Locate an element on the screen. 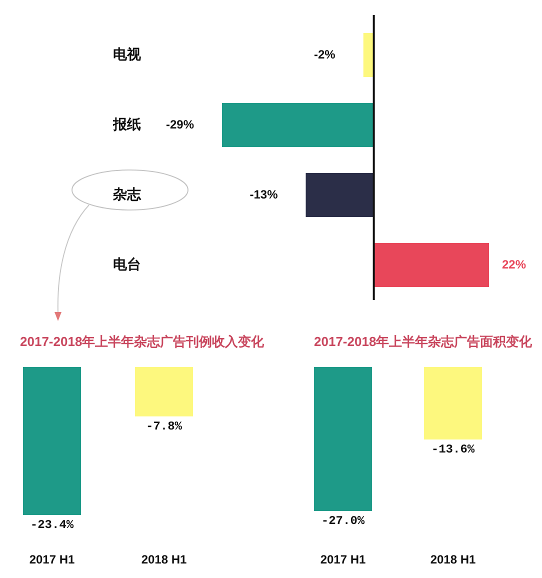 The image size is (542, 578). data-label: 22% is located at coordinates (514, 264).